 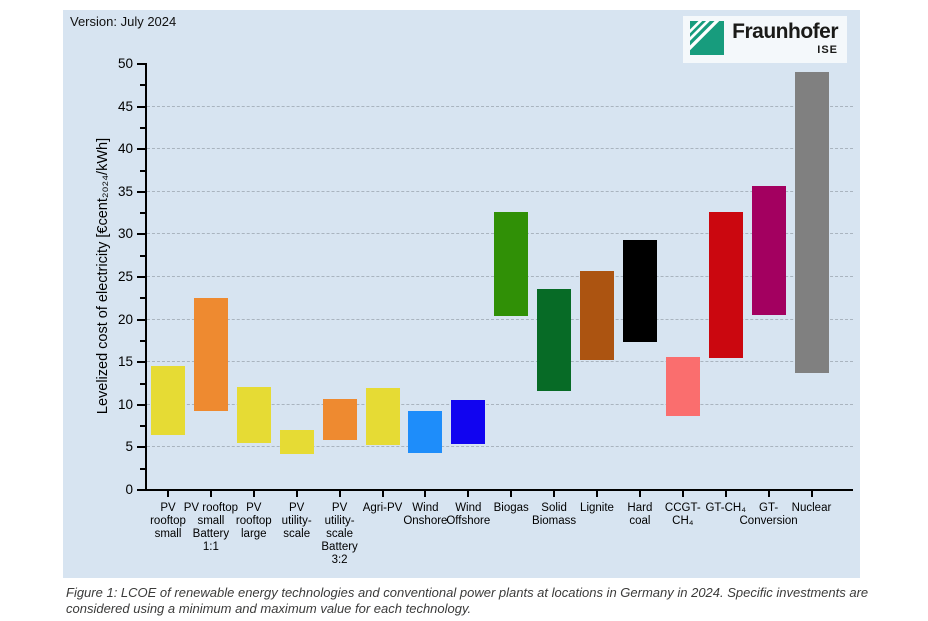 I want to click on category-label-pv-rooftop-small: small, so click(x=168, y=534).